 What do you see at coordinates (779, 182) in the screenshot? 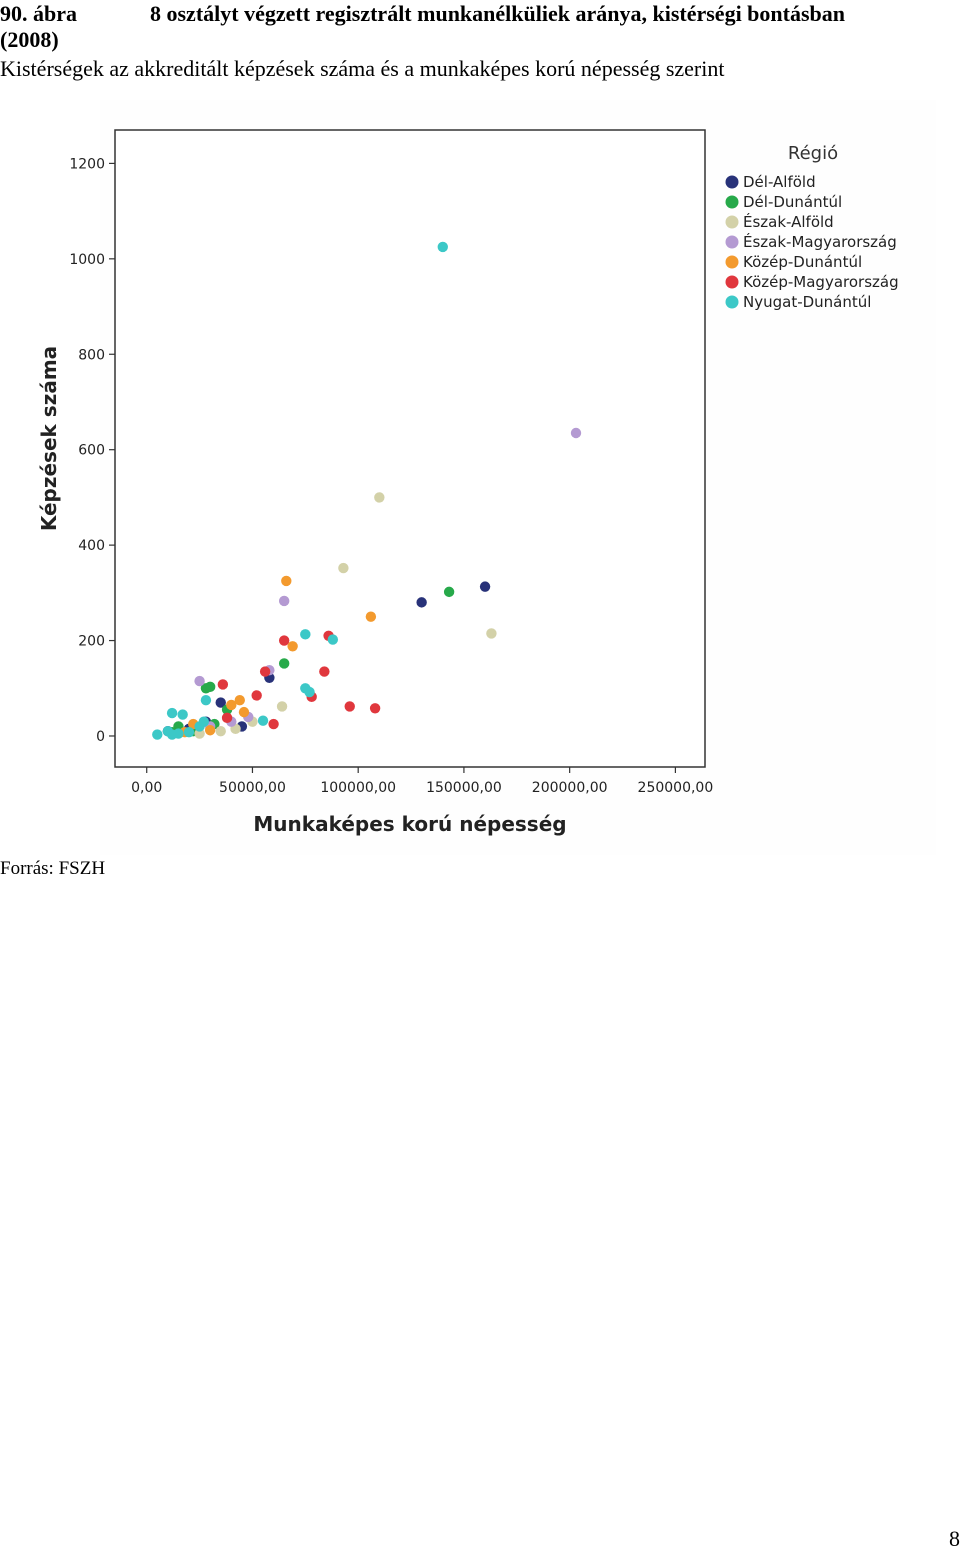
I see `legend-label: Dél-Alföld` at bounding box center [779, 182].